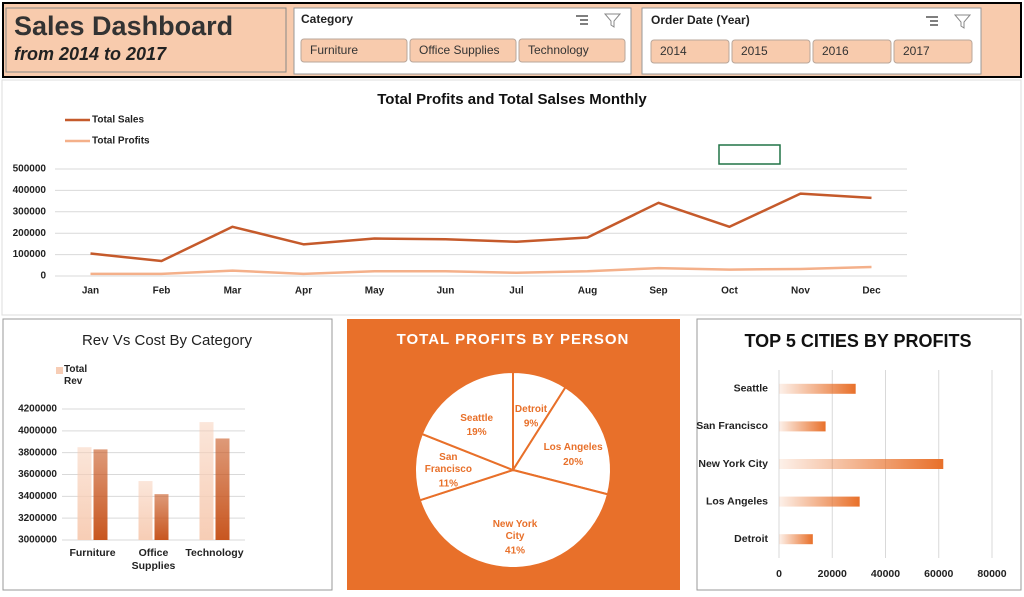  What do you see at coordinates (587, 291) in the screenshot?
I see `x-tick-label: Aug` at bounding box center [587, 291].